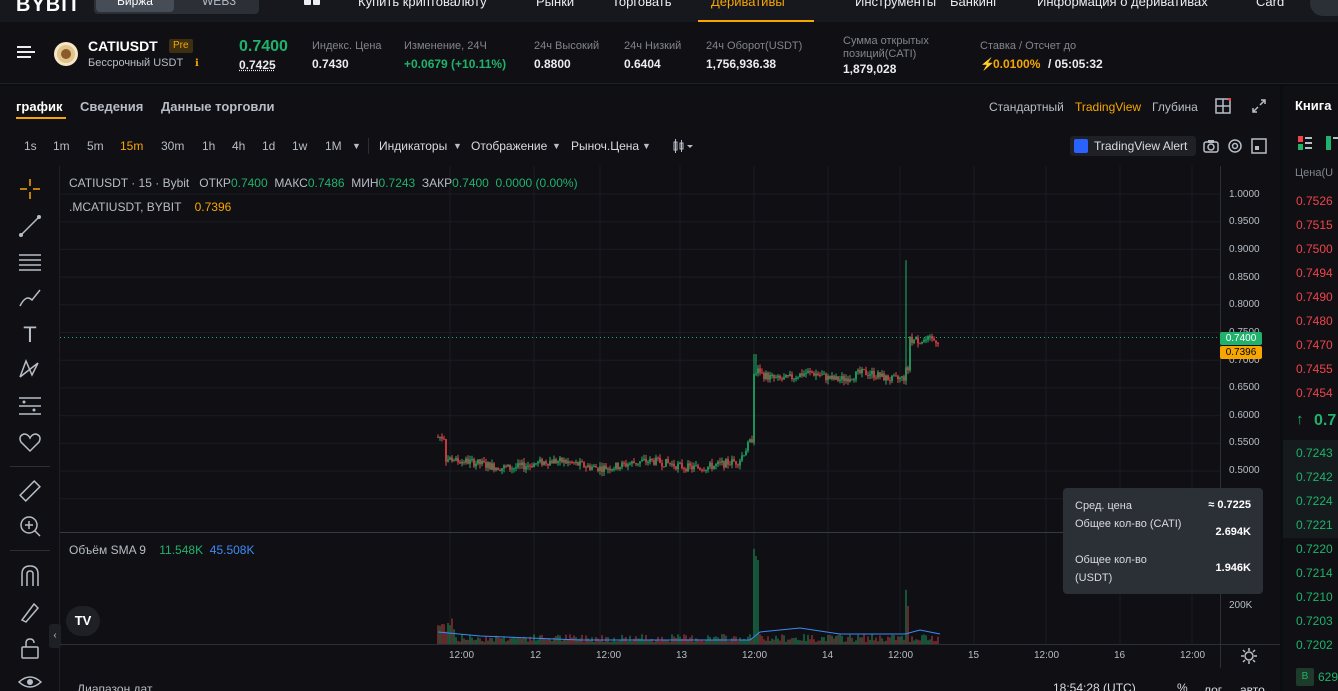 Image resolution: width=1338 pixels, height=691 pixels. I want to click on crosshair-icon, so click(30, 189).